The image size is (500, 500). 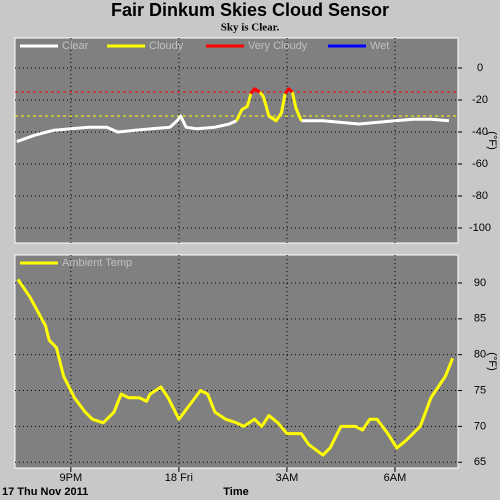 I want to click on y-tick-label: -40, so click(x=480, y=132).